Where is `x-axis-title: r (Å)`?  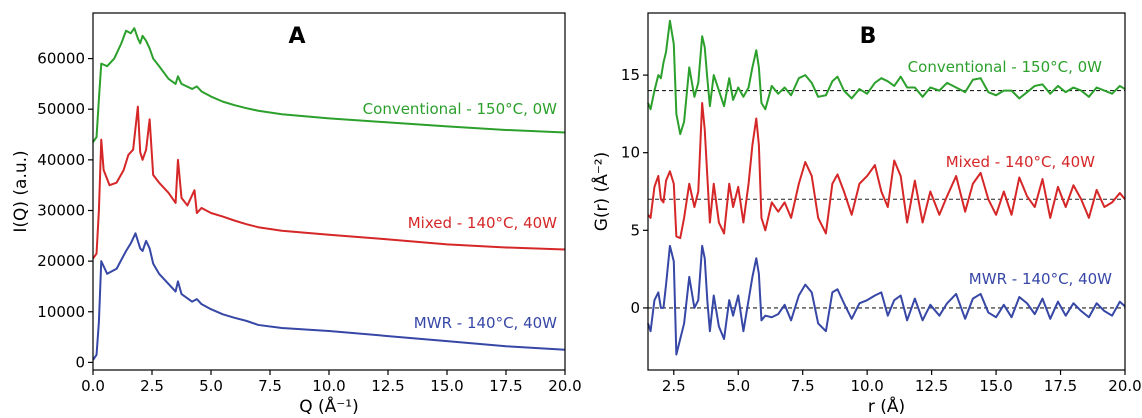
x-axis-title: r (Å) is located at coordinates (886, 406).